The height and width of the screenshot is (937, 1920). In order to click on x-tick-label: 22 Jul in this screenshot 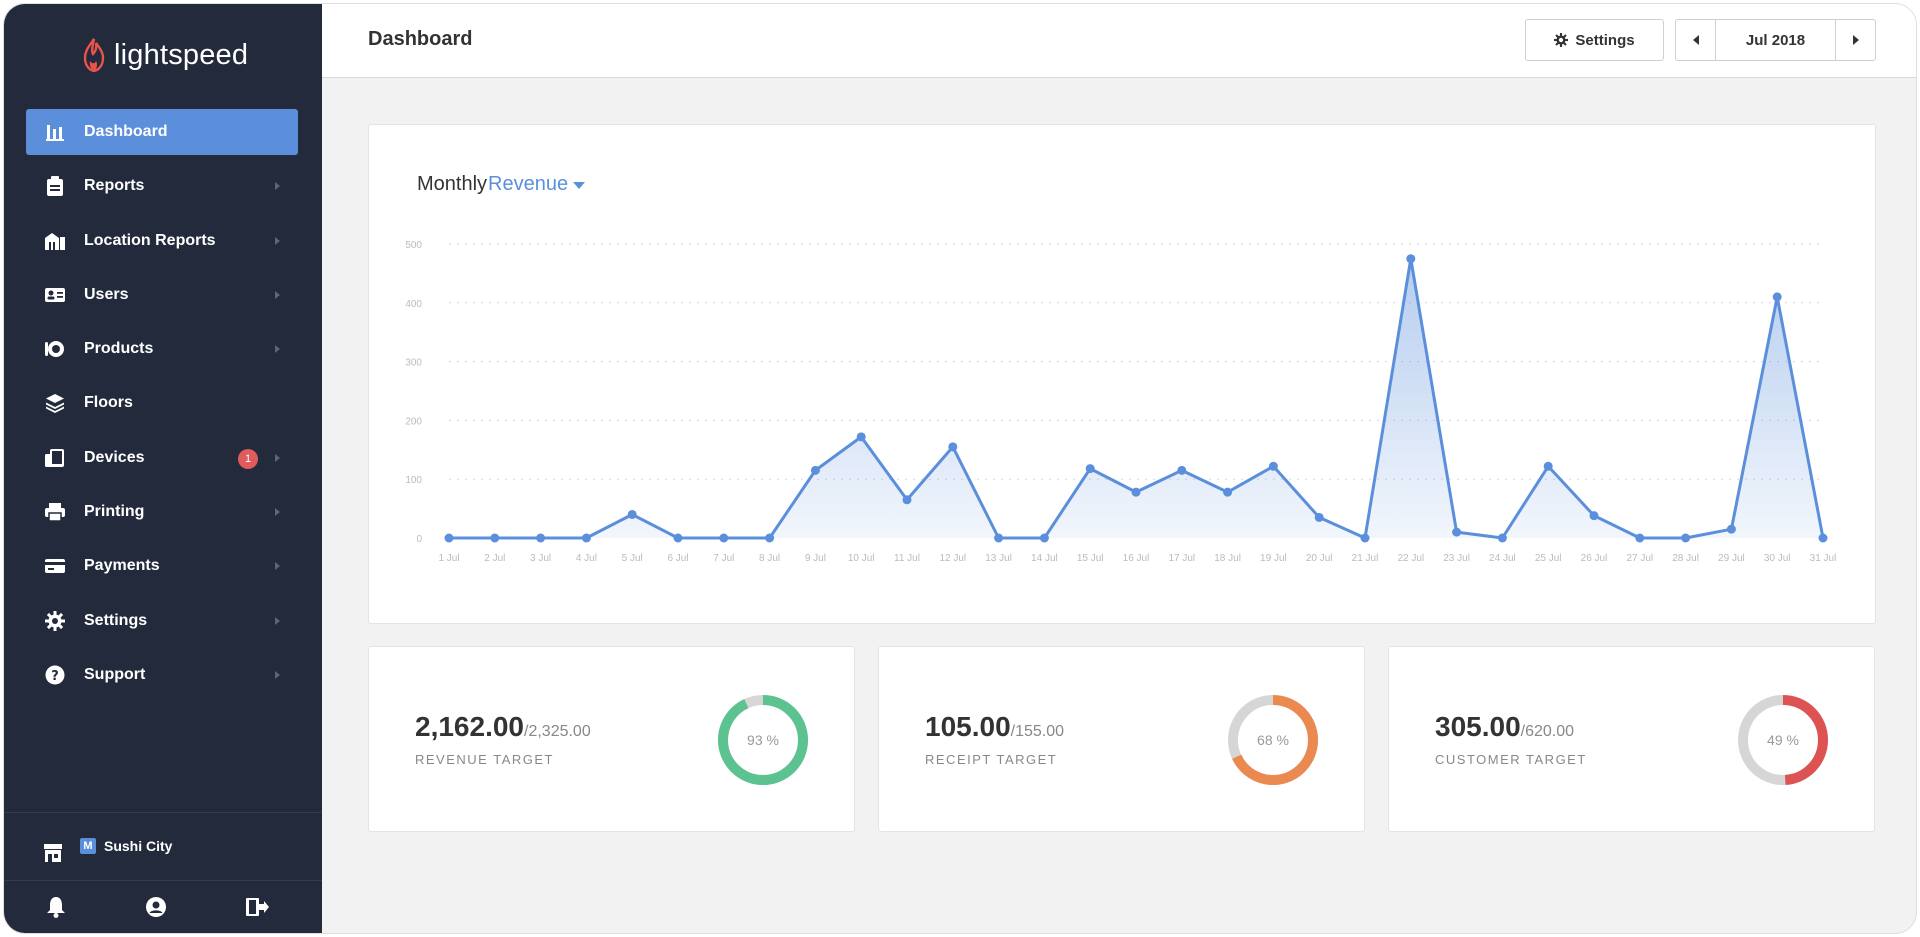, I will do `click(1410, 558)`.